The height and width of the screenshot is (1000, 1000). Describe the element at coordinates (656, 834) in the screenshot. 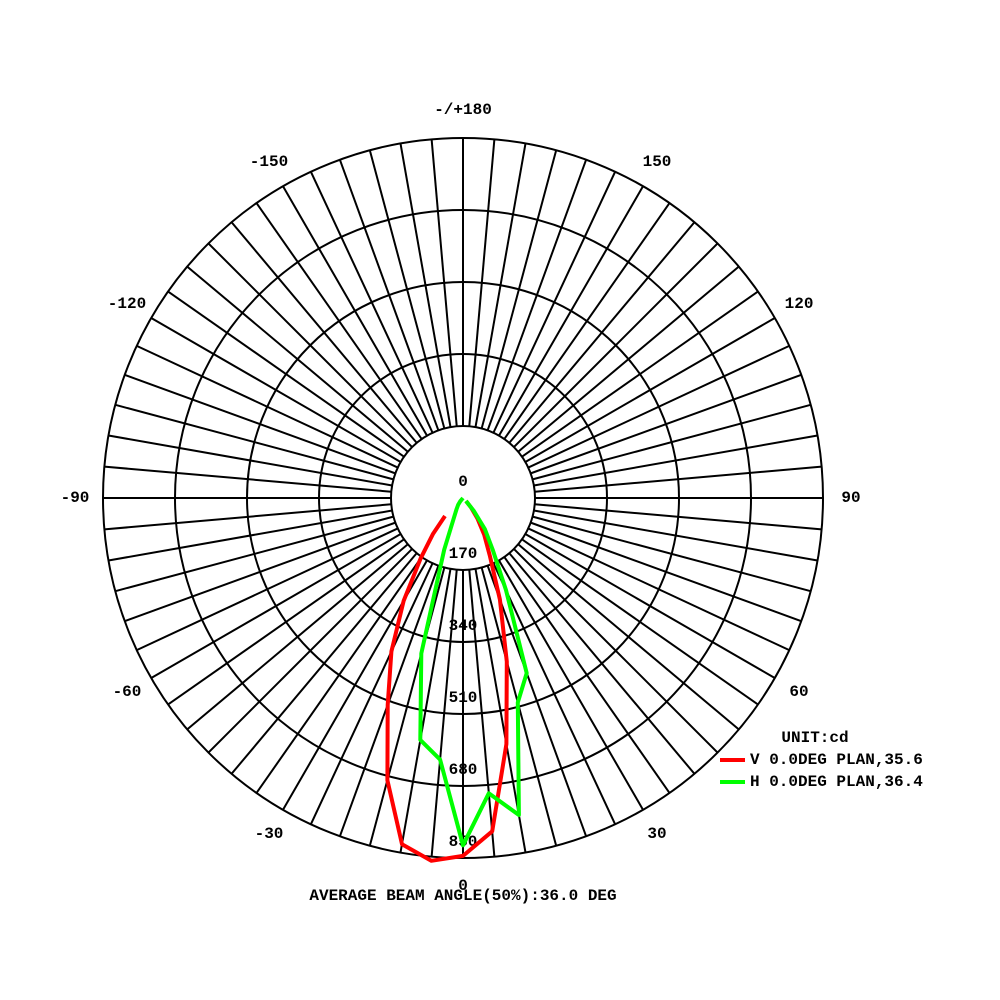

I see `theta-tick-label: 30` at that location.